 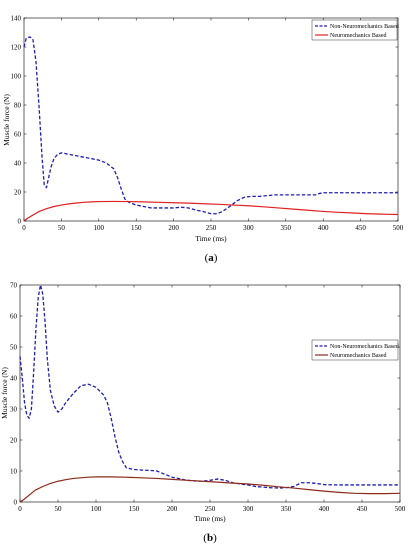 I want to click on legend-box-b, so click(x=355, y=350).